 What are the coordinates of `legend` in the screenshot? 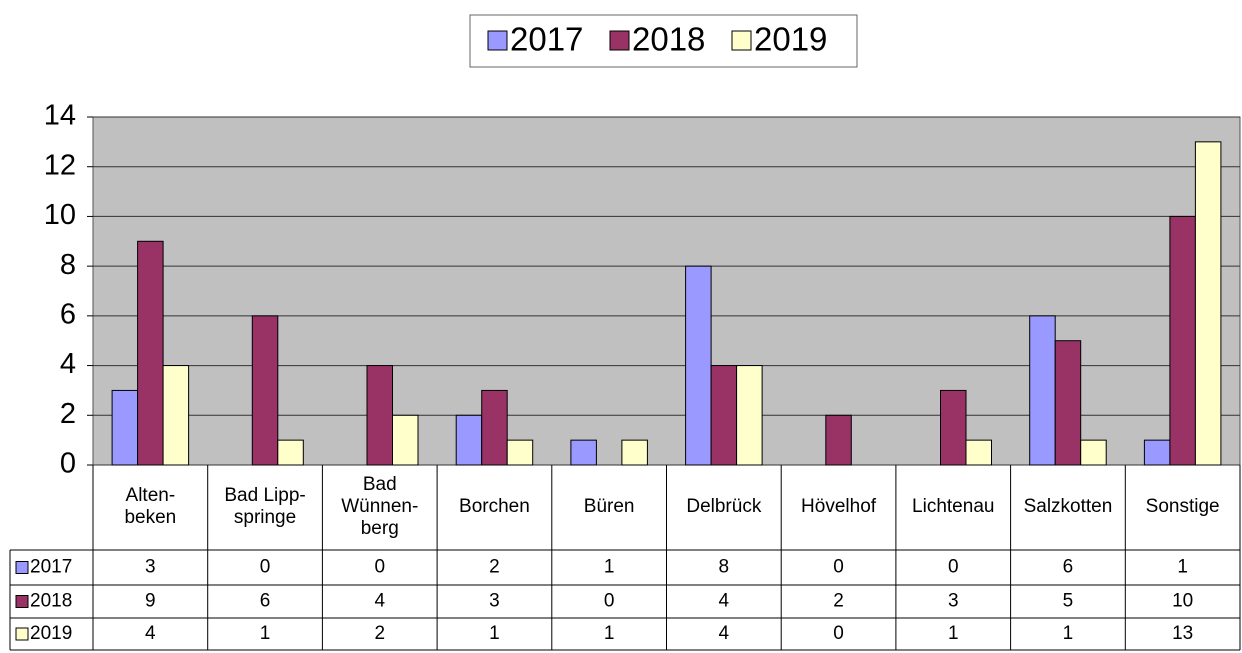 It's located at (663, 41).